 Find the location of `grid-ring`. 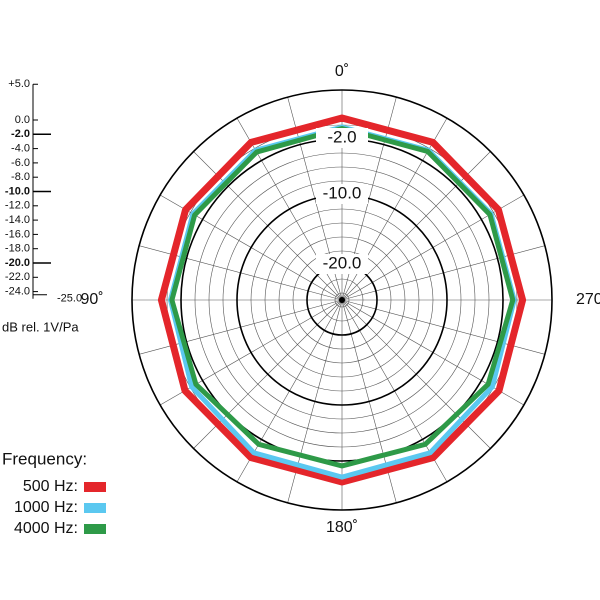

grid-ring is located at coordinates (342, 300).